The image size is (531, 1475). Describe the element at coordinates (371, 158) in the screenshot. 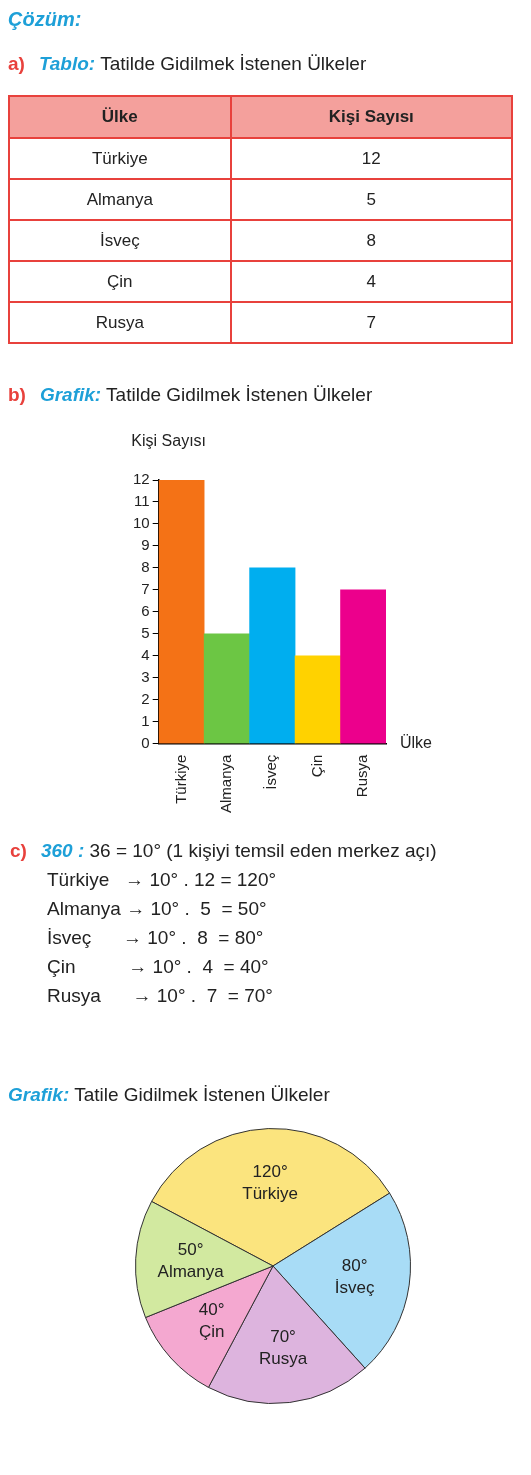

I see `text: 12` at that location.